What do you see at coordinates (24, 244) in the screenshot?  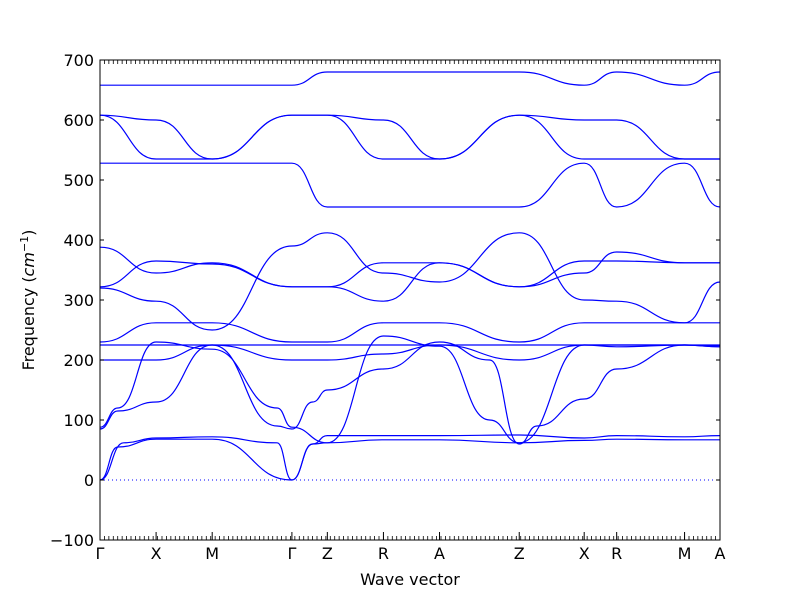 I see `y-axis-label-exponent: −1` at bounding box center [24, 244].